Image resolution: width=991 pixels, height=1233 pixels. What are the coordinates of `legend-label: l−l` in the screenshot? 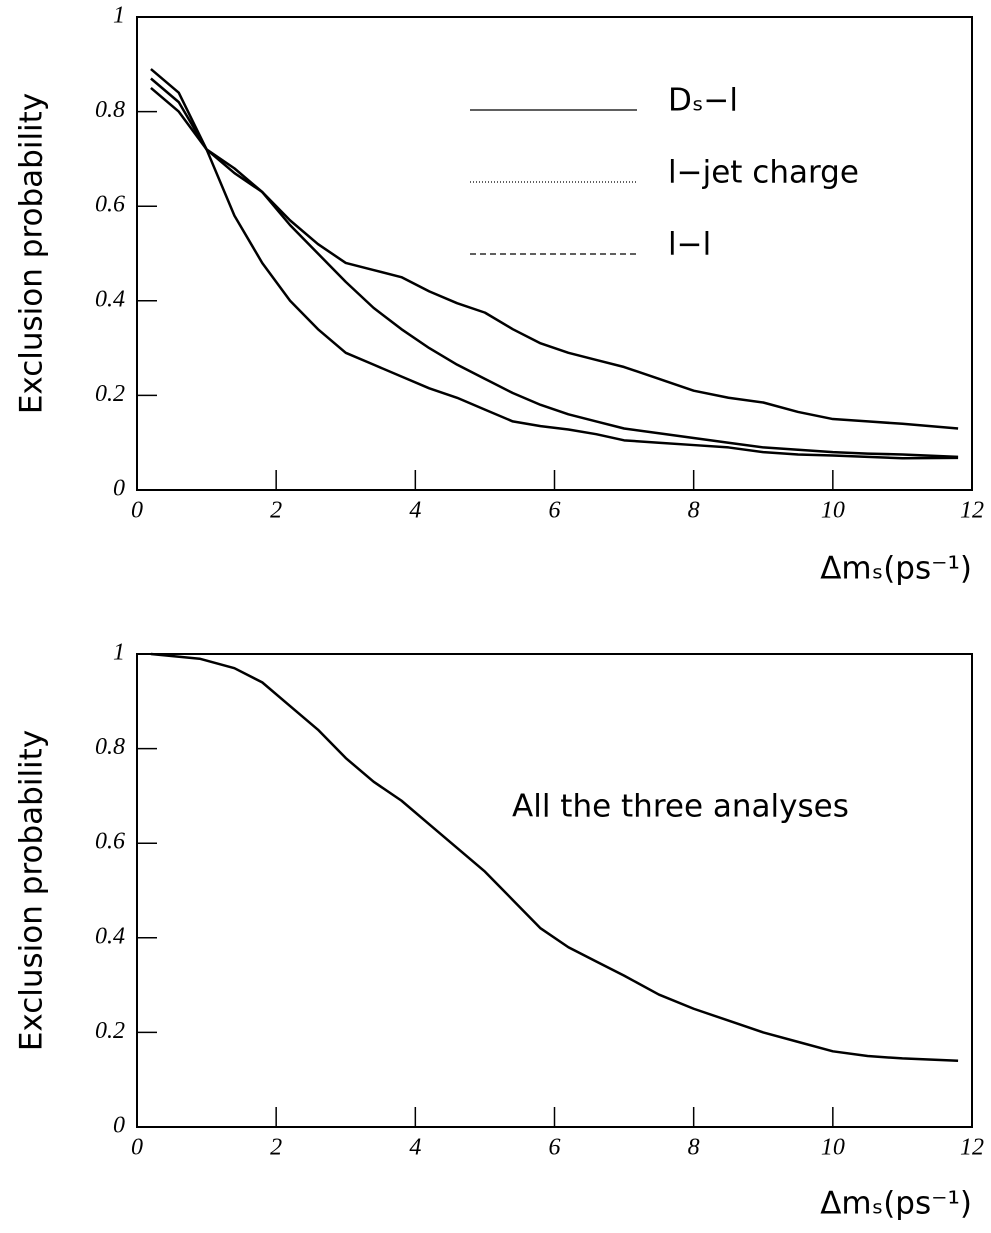 It's located at (689, 245).